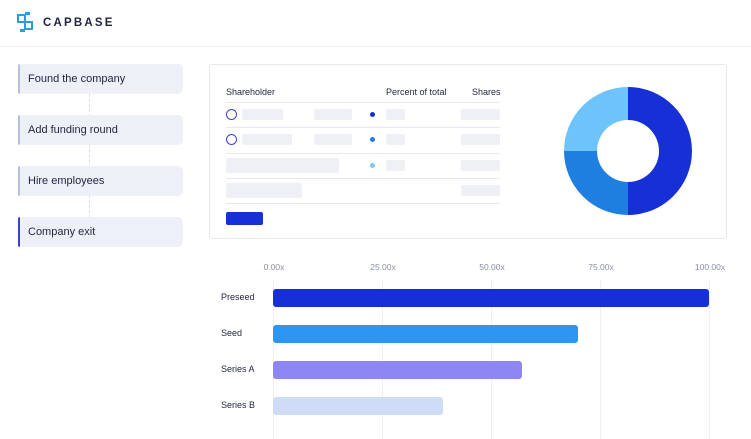 The width and height of the screenshot is (751, 439). I want to click on ownership-donut-chart, so click(628, 151).